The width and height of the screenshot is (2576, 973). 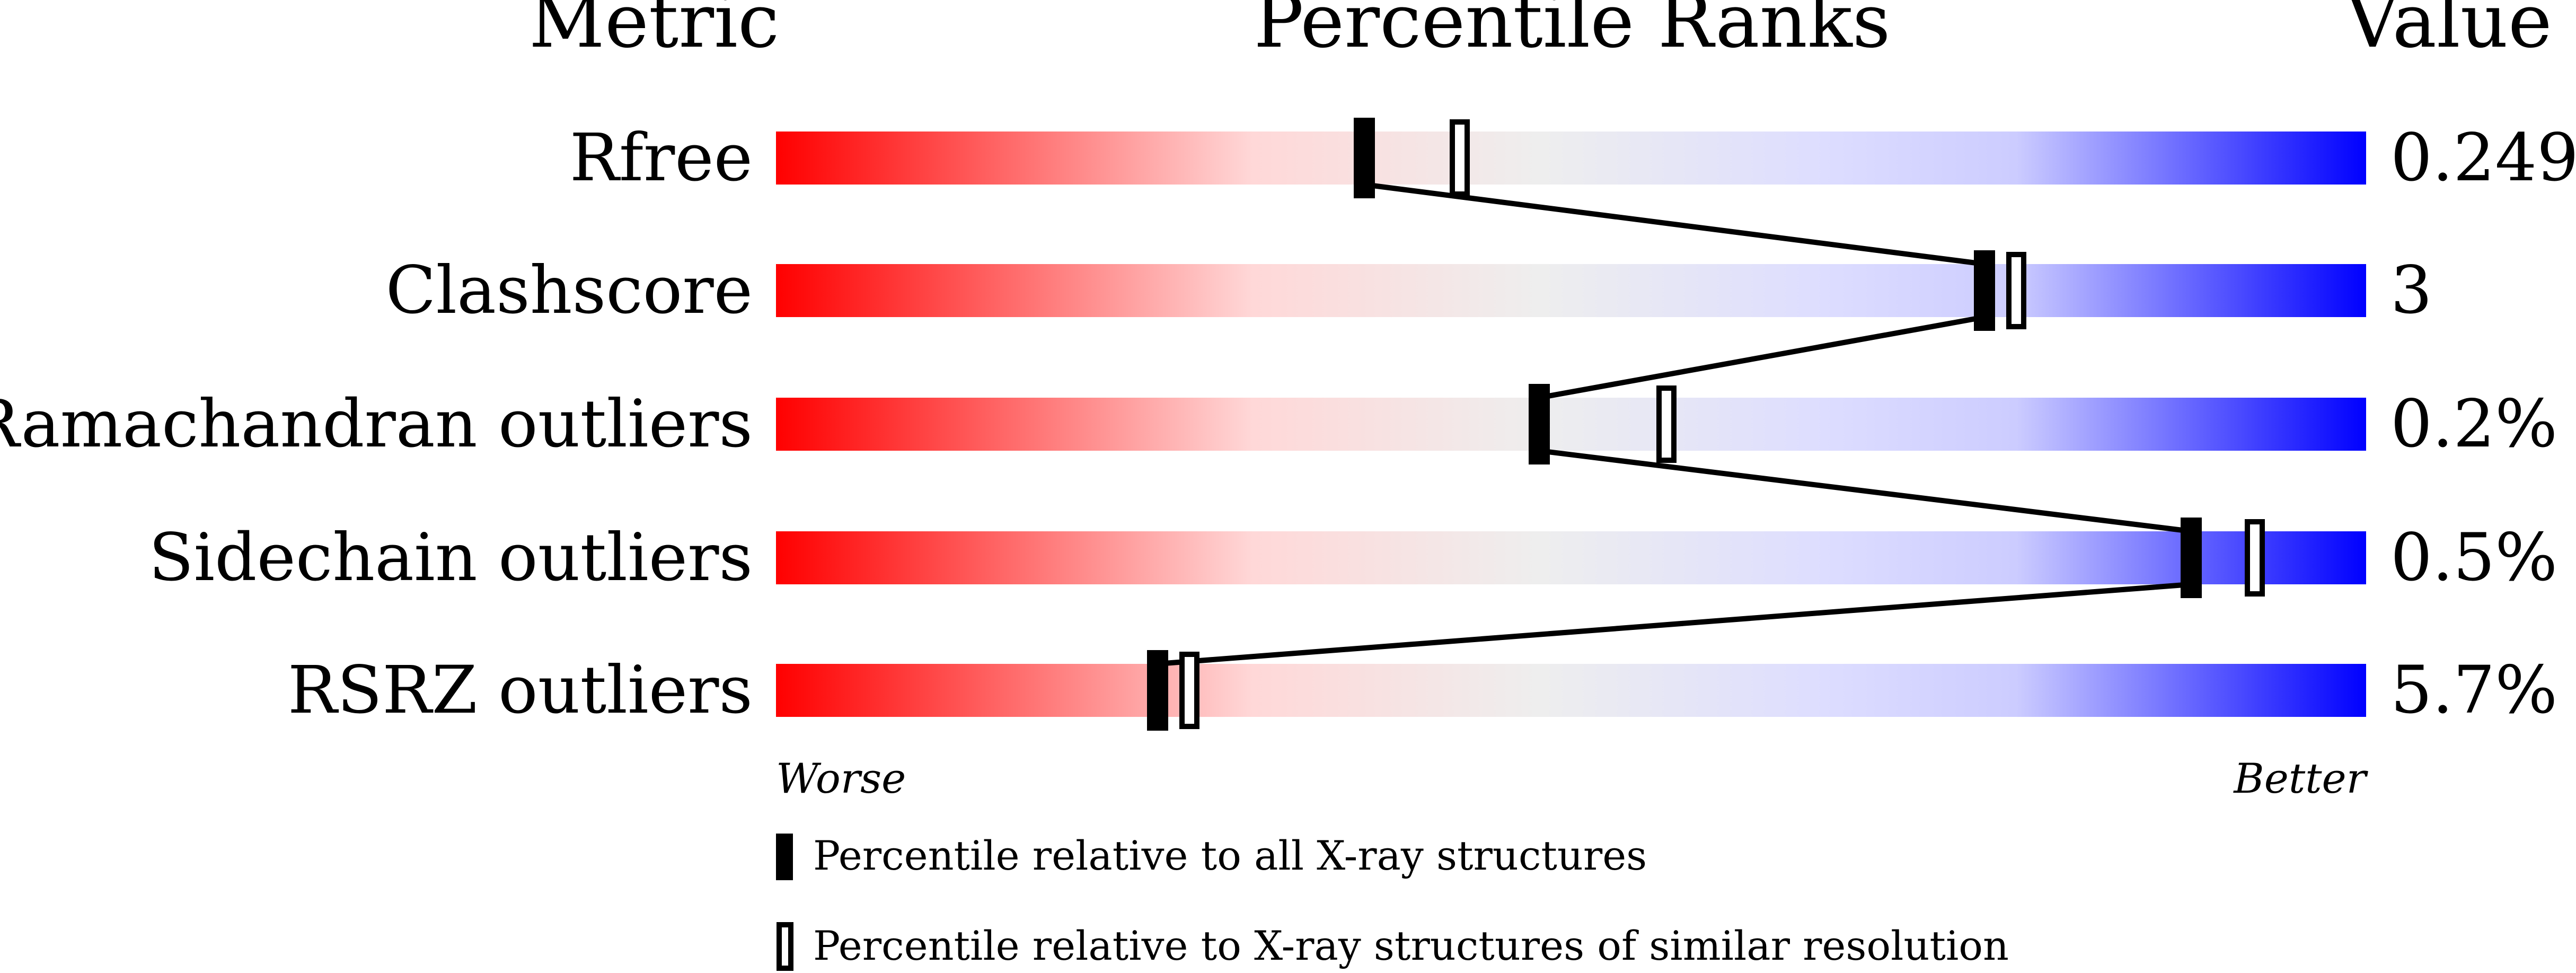 I want to click on metric-value: 0.2%, so click(x=2473, y=424).